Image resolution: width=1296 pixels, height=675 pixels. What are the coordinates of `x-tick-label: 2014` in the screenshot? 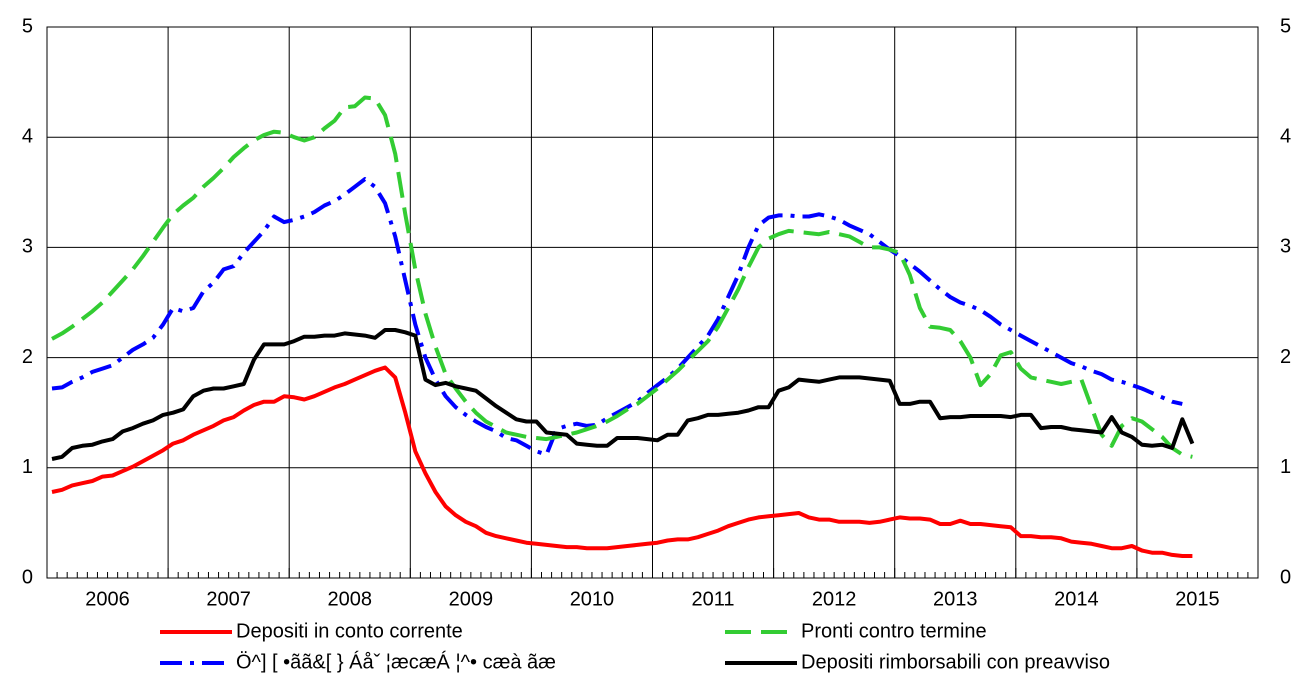 It's located at (1076, 599).